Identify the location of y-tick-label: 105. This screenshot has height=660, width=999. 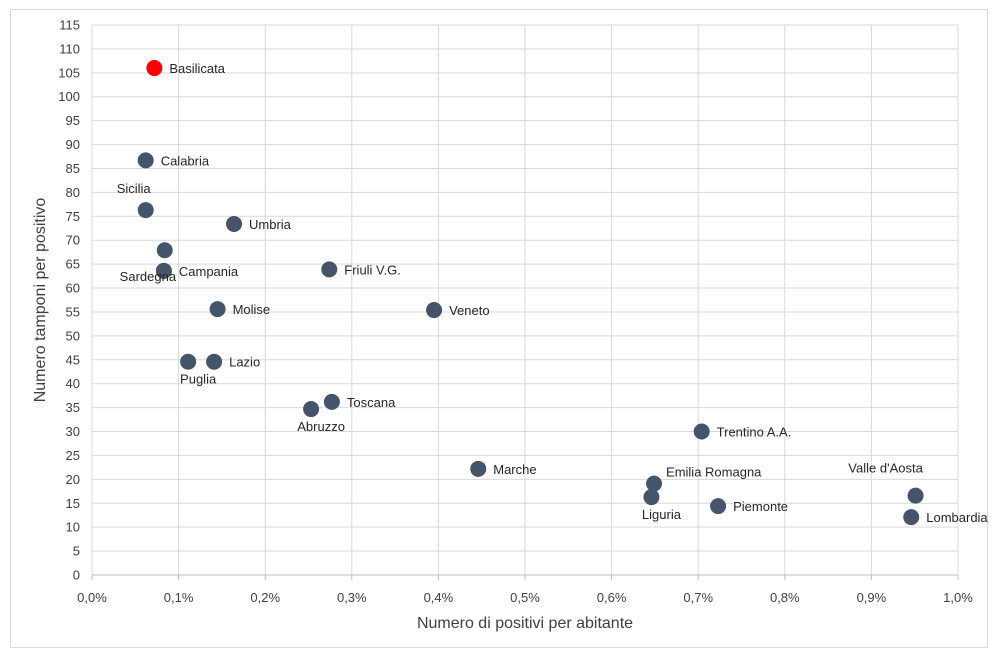
(69, 72).